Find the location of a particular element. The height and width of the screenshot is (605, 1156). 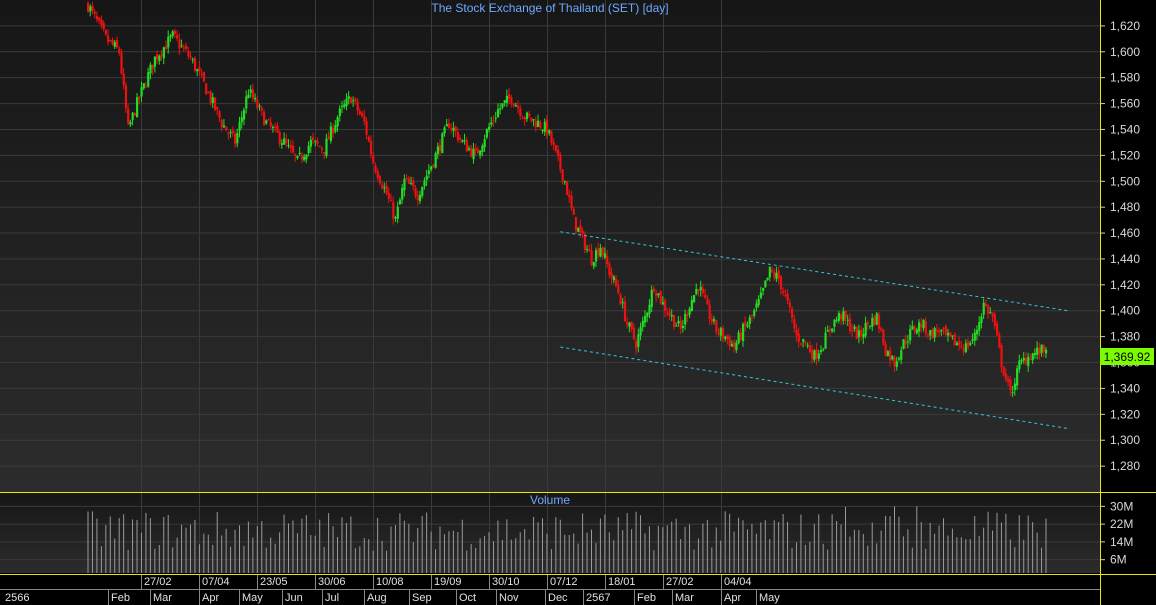

month-label: Feb is located at coordinates (120, 598).